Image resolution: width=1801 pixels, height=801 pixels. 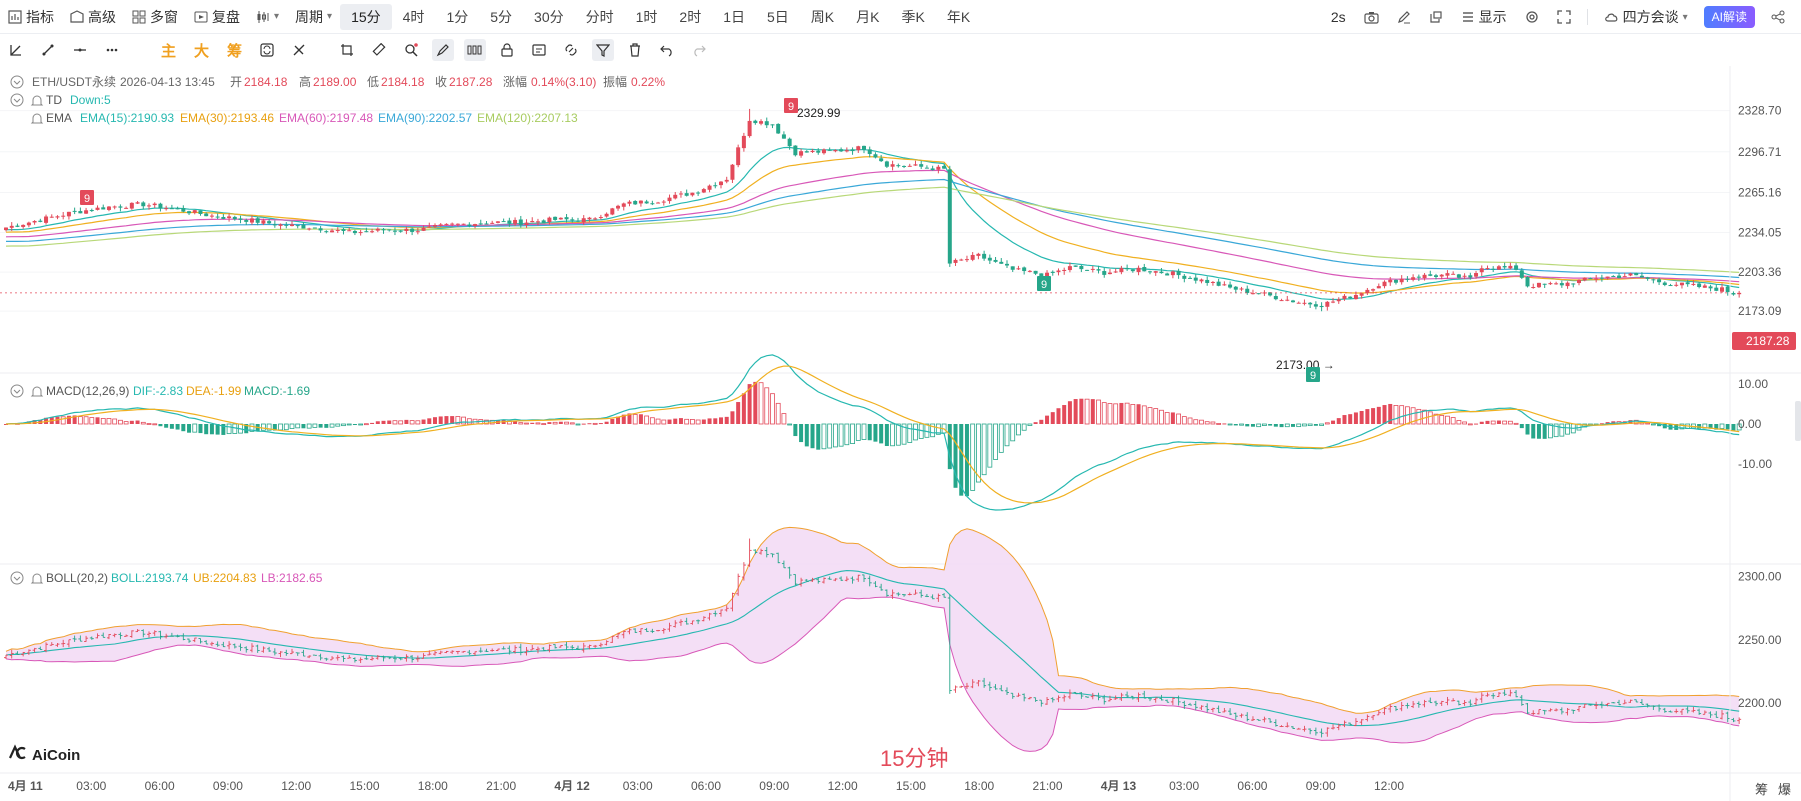 I want to click on x-tick-label: 4月 11, so click(x=25, y=786).